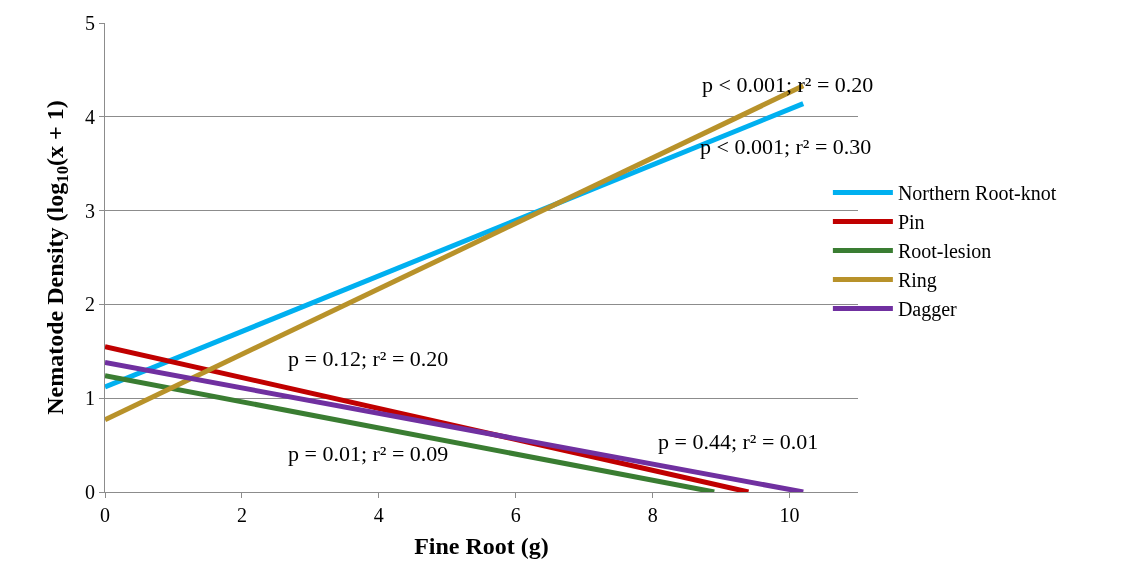  What do you see at coordinates (515, 515) in the screenshot?
I see `x-tick-label: 6` at bounding box center [515, 515].